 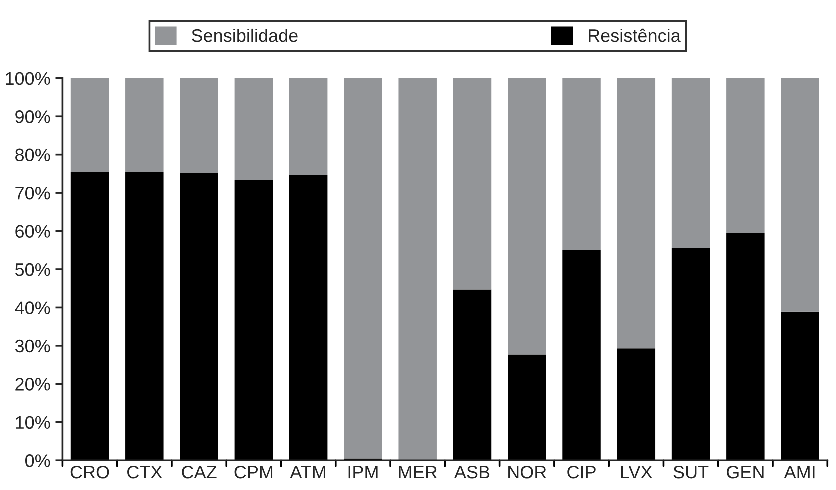 I want to click on y-tick-label: 60%, so click(x=33, y=231).